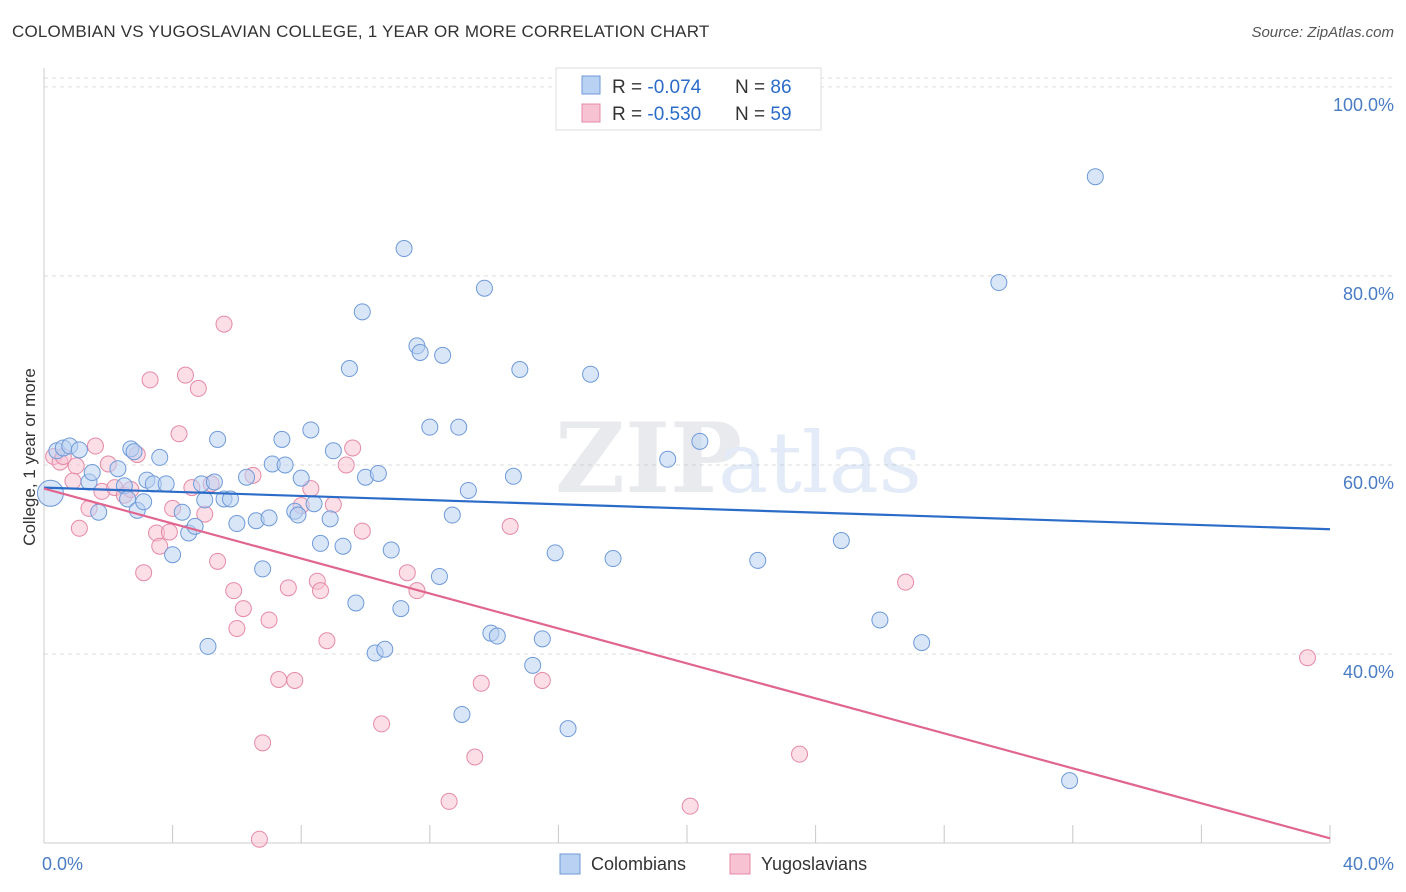  What do you see at coordinates (1363, 105) in the screenshot?
I see `y-tick-label-100: 100.0%` at bounding box center [1363, 105].